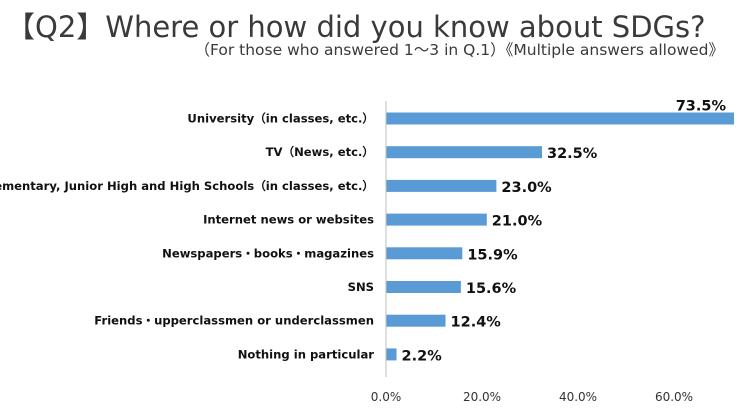 Image resolution: width=736 pixels, height=409 pixels. I want to click on value-label-4: 15.9%, so click(492, 255).